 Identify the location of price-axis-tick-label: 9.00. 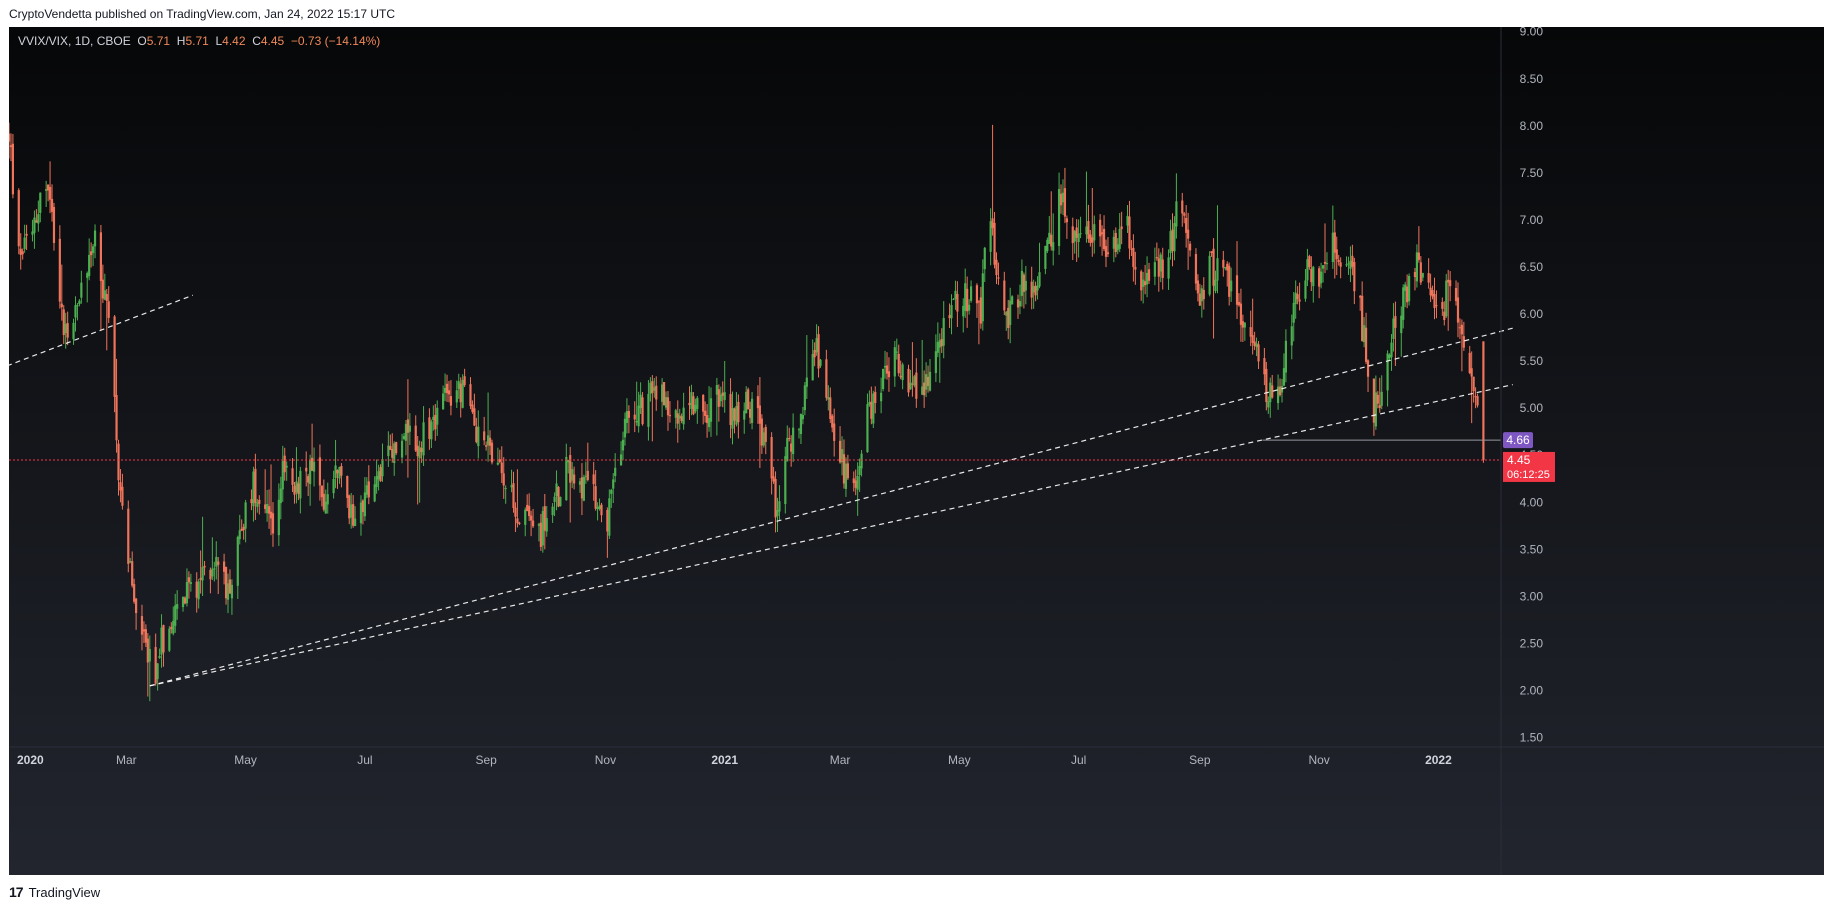
(1532, 33).